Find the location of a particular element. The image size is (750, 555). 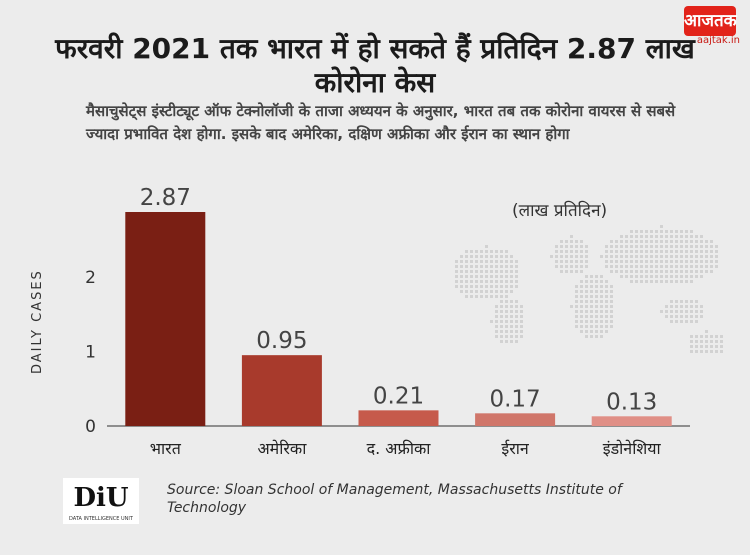

bar-value-label: 0.17 is located at coordinates (514, 399).